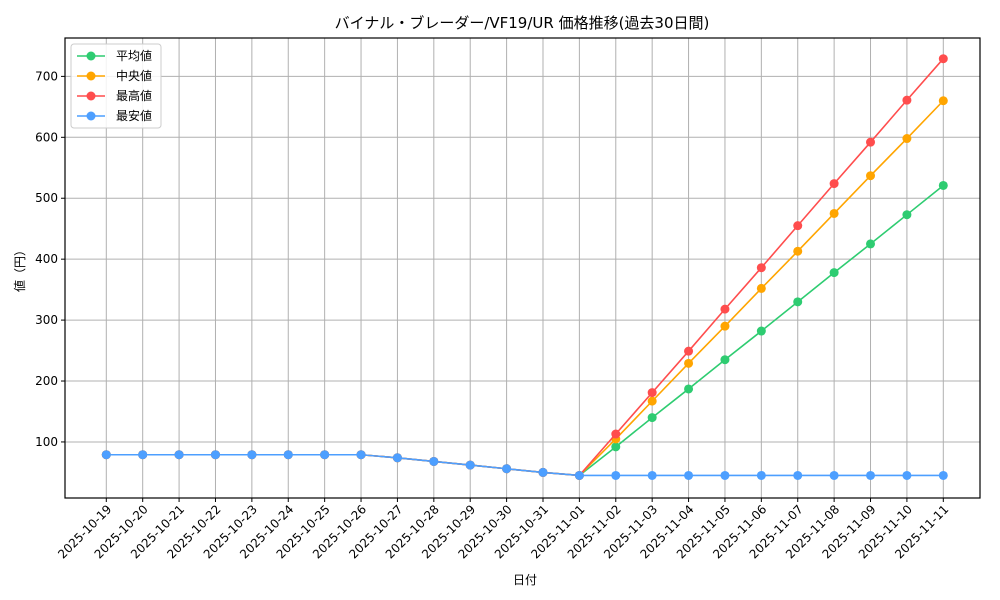  What do you see at coordinates (46, 76) in the screenshot?
I see `y-tick-label: 700` at bounding box center [46, 76].